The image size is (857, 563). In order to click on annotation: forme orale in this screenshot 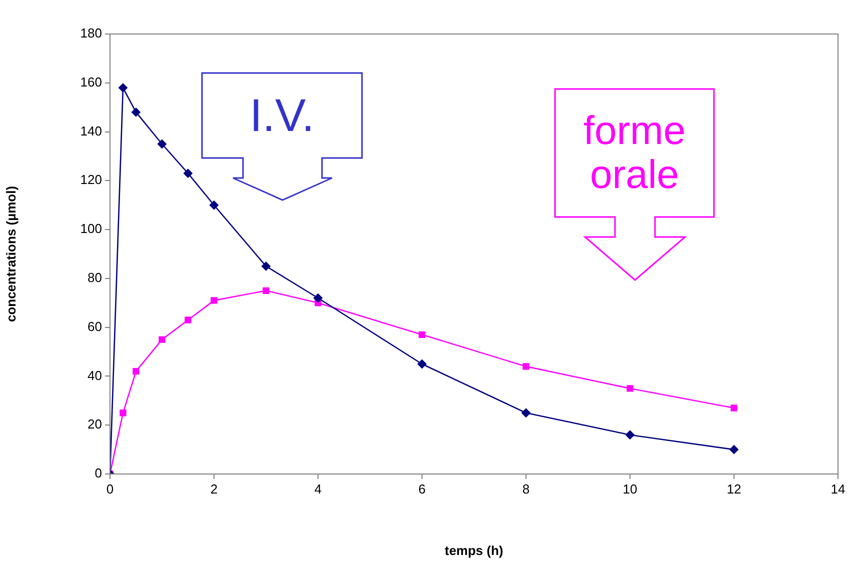, I will do `click(634, 153)`.